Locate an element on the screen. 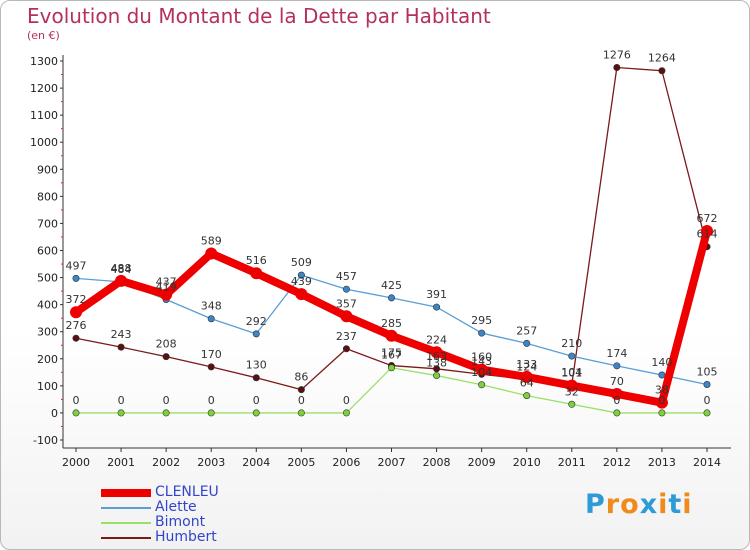 This screenshot has height=550, width=750. legend-label-humbert: Humbert is located at coordinates (186, 537).